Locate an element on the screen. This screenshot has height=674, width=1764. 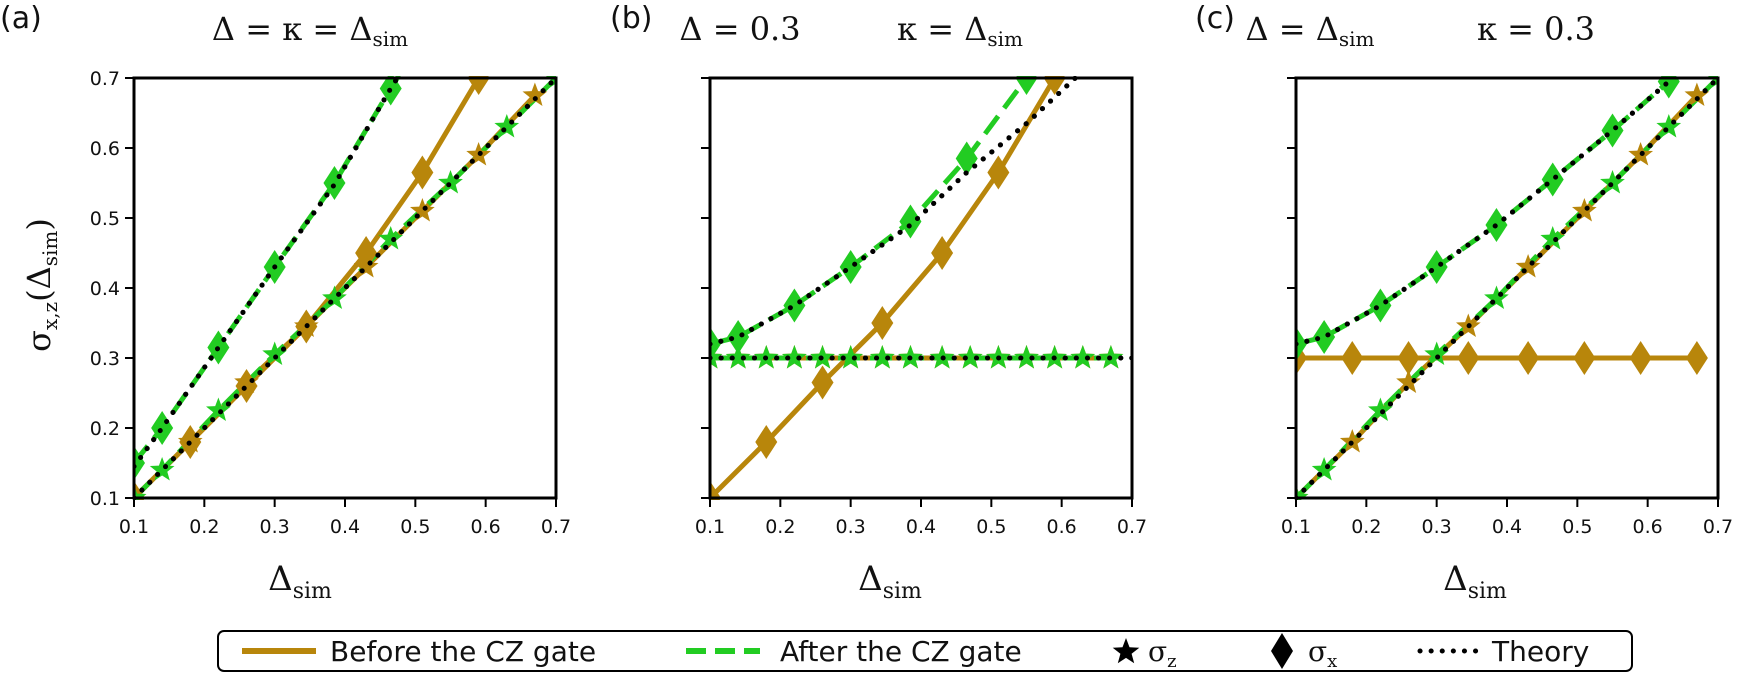
y-tick-label: 0.3 is located at coordinates (105, 359).